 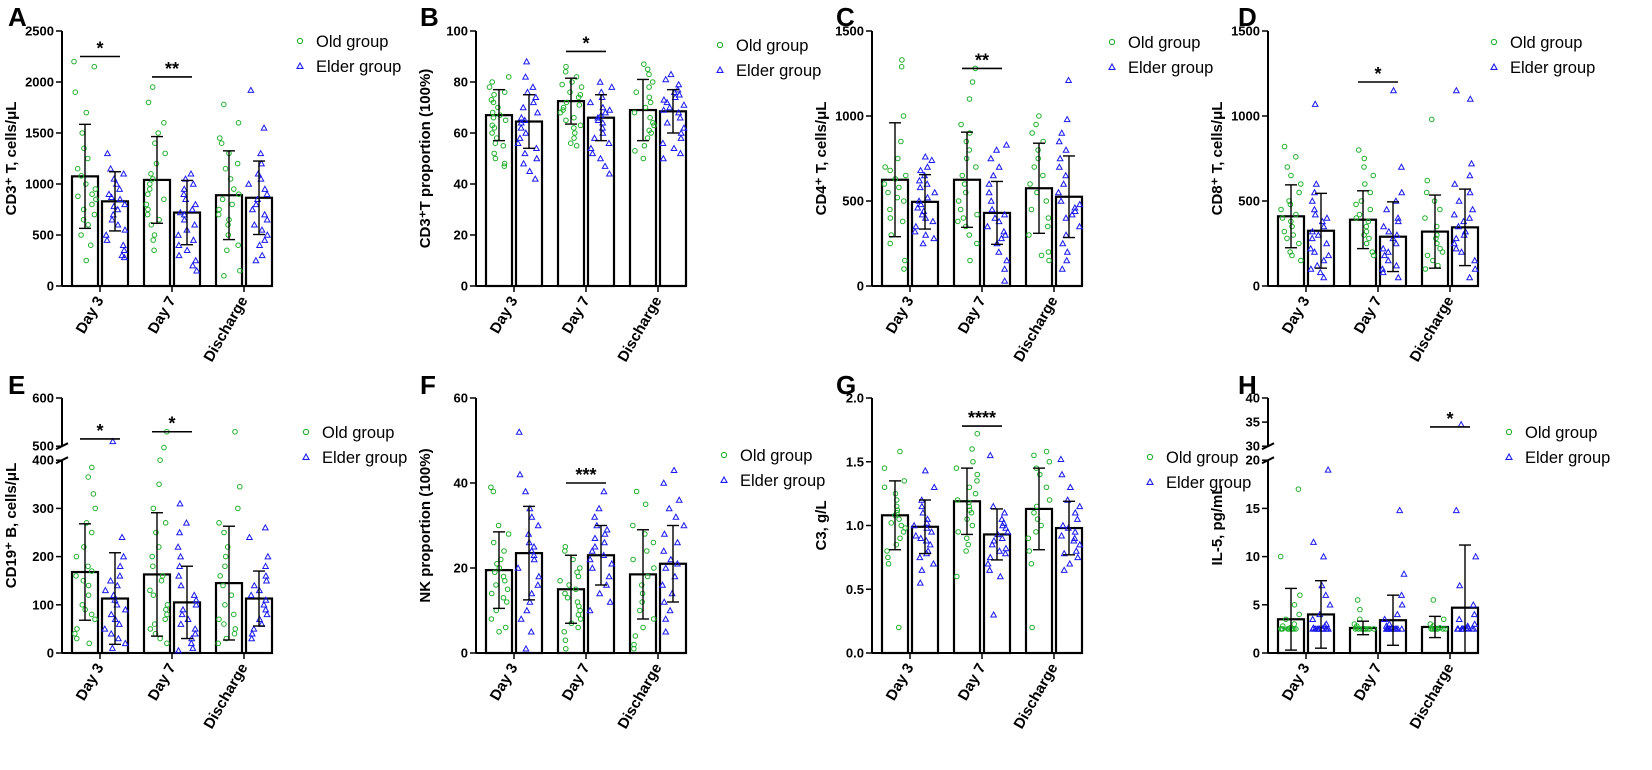 I want to click on significance-label: ****, so click(x=982, y=418).